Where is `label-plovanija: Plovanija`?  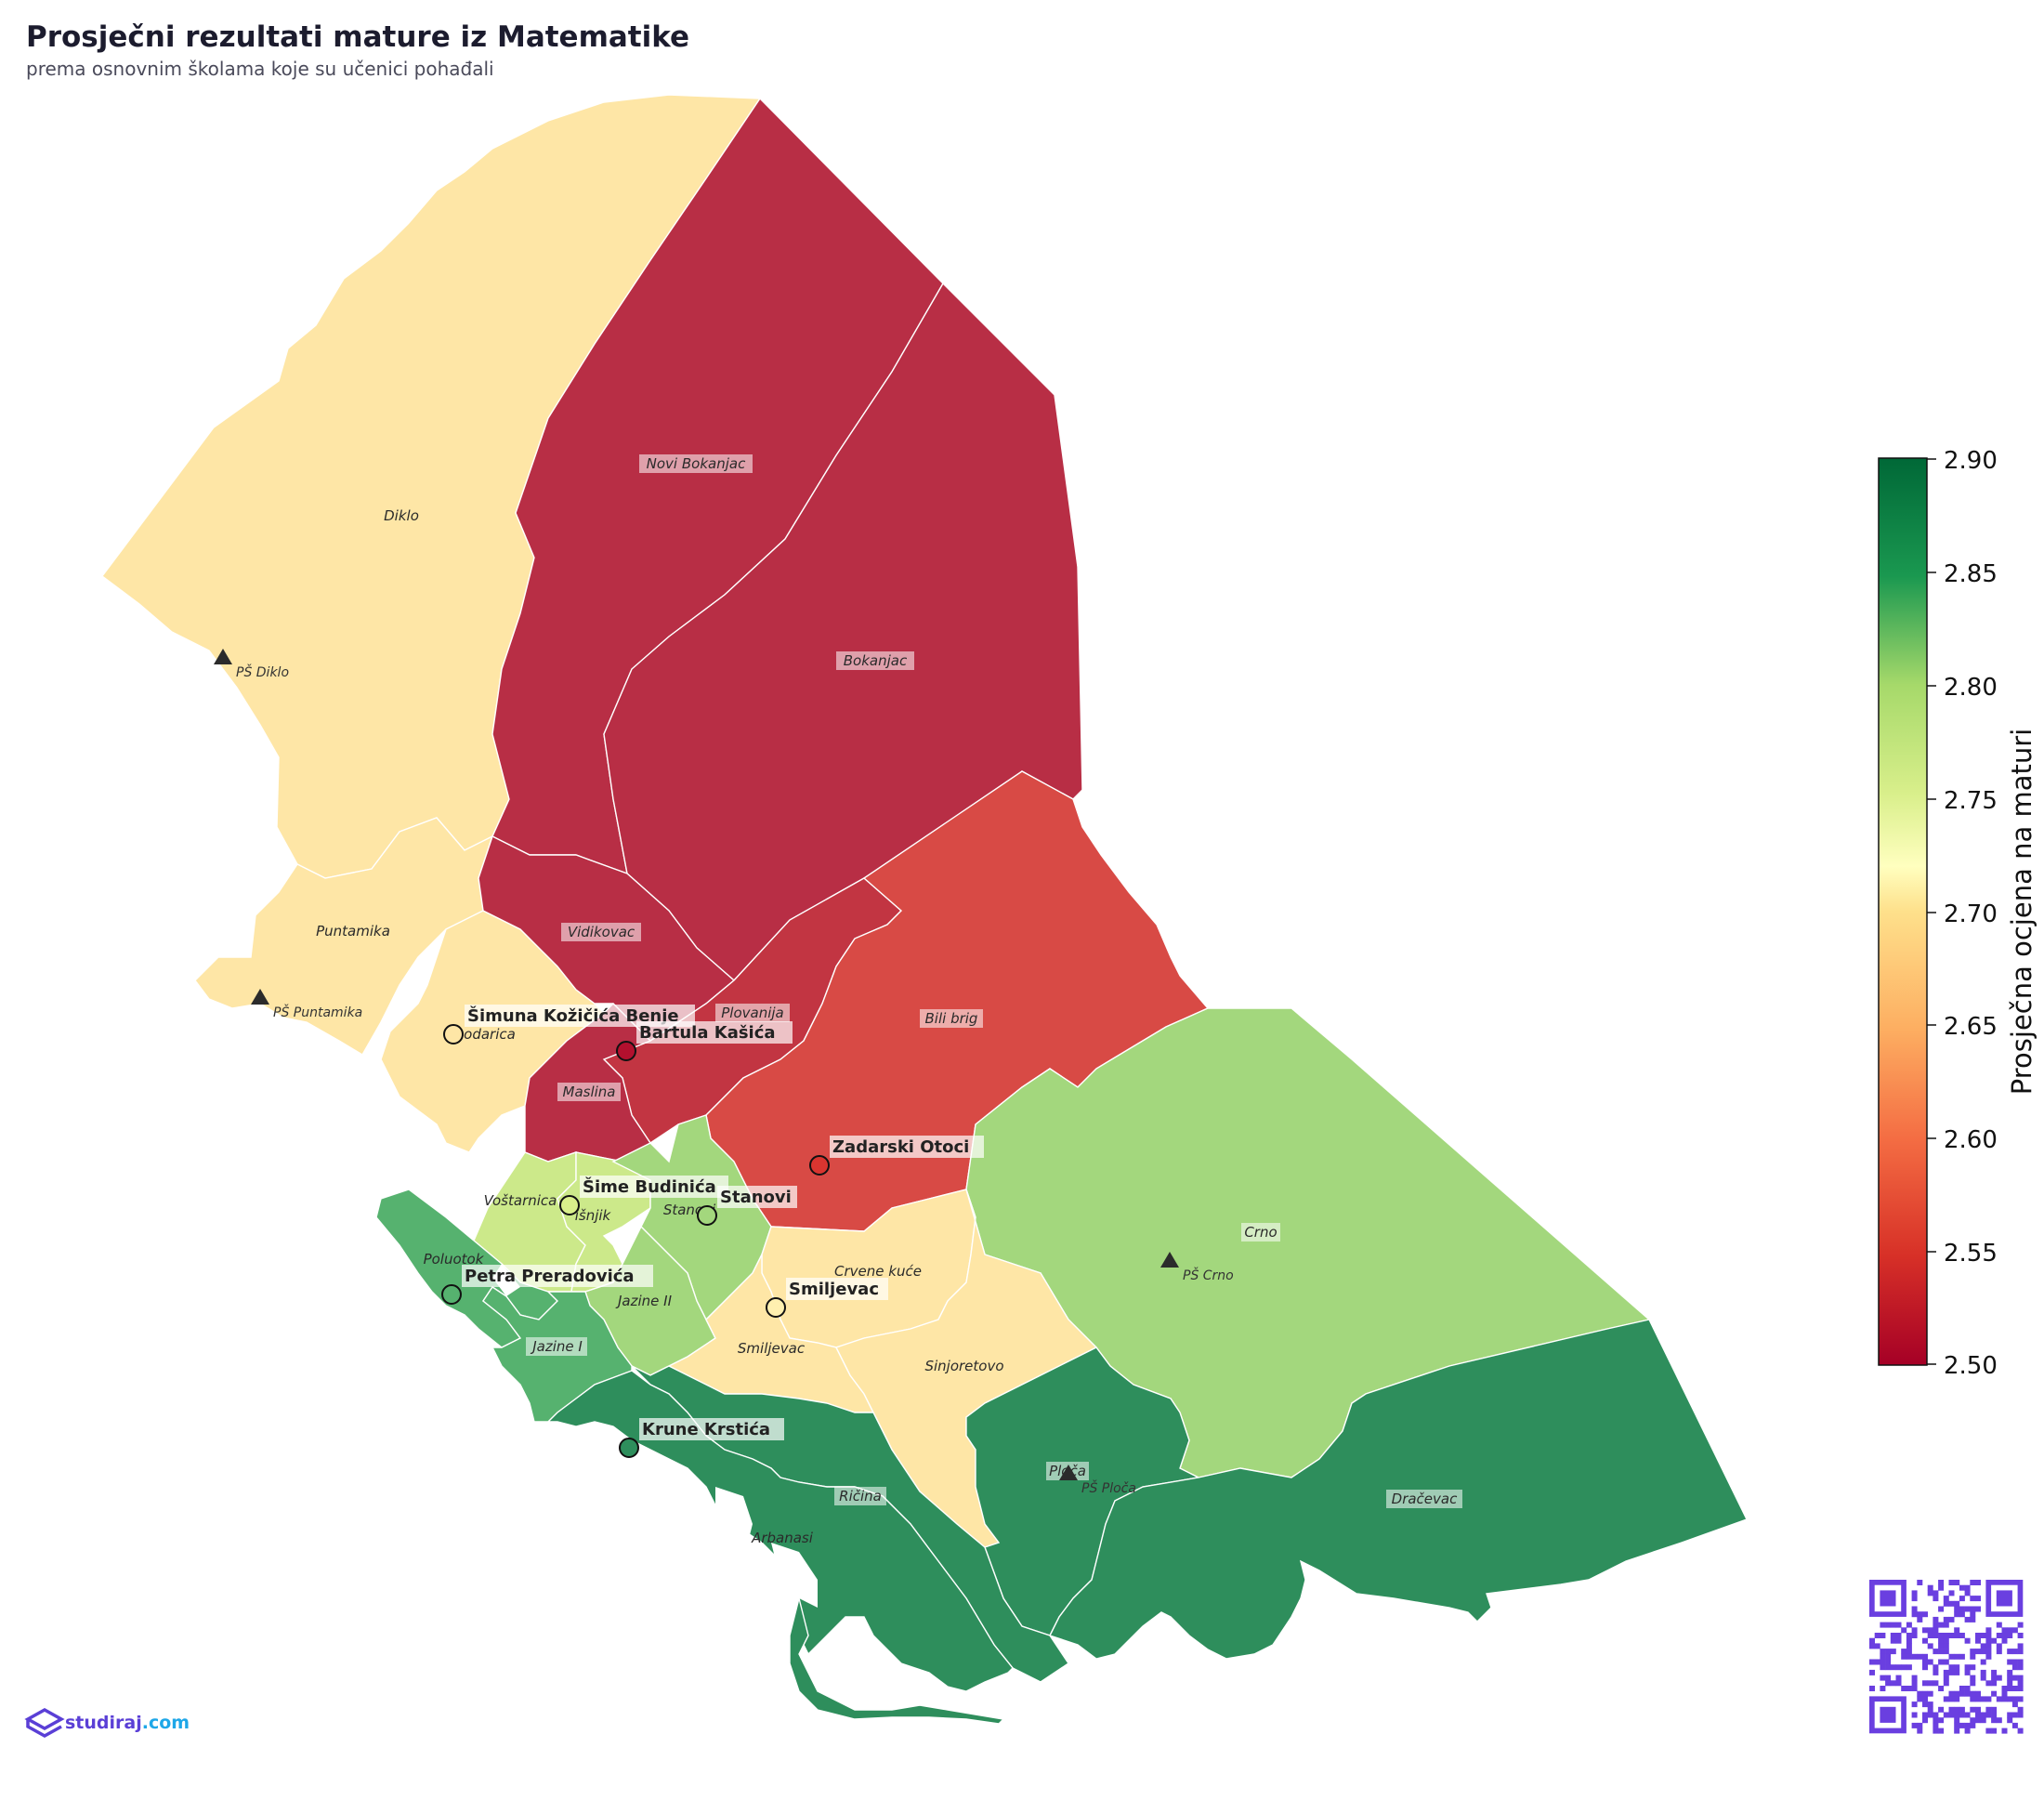 label-plovanija: Plovanija is located at coordinates (753, 1013).